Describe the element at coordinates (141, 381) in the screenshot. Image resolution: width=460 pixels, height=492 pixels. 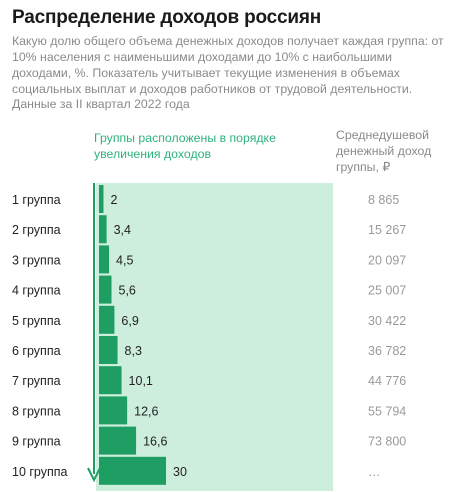
I see `share-value-label: 10,1` at that location.